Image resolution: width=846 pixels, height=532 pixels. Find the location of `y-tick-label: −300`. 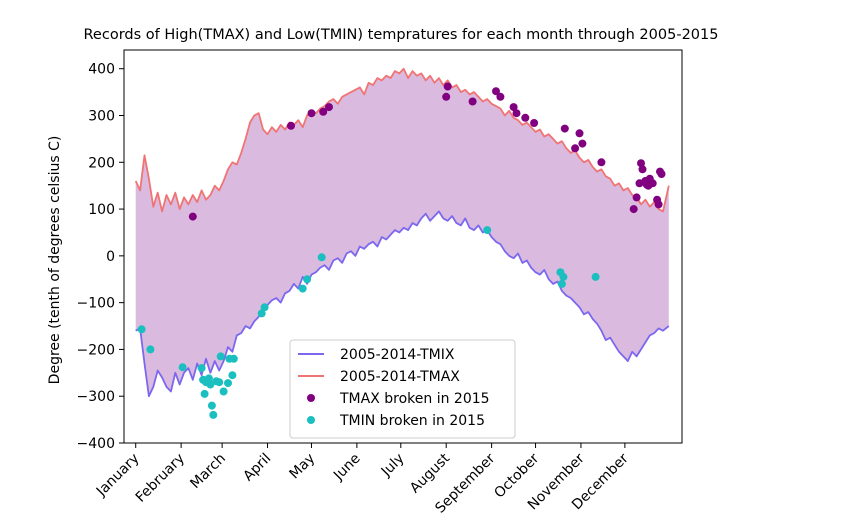

y-tick-label: −300 is located at coordinates (96, 397).